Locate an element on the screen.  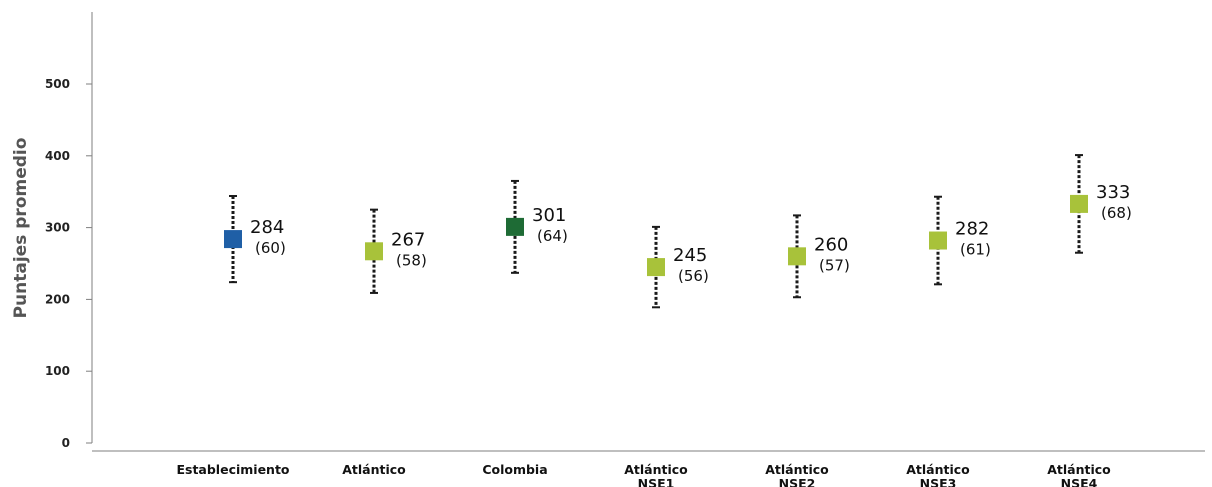
x-category-label: Atlántico is located at coordinates (374, 469).